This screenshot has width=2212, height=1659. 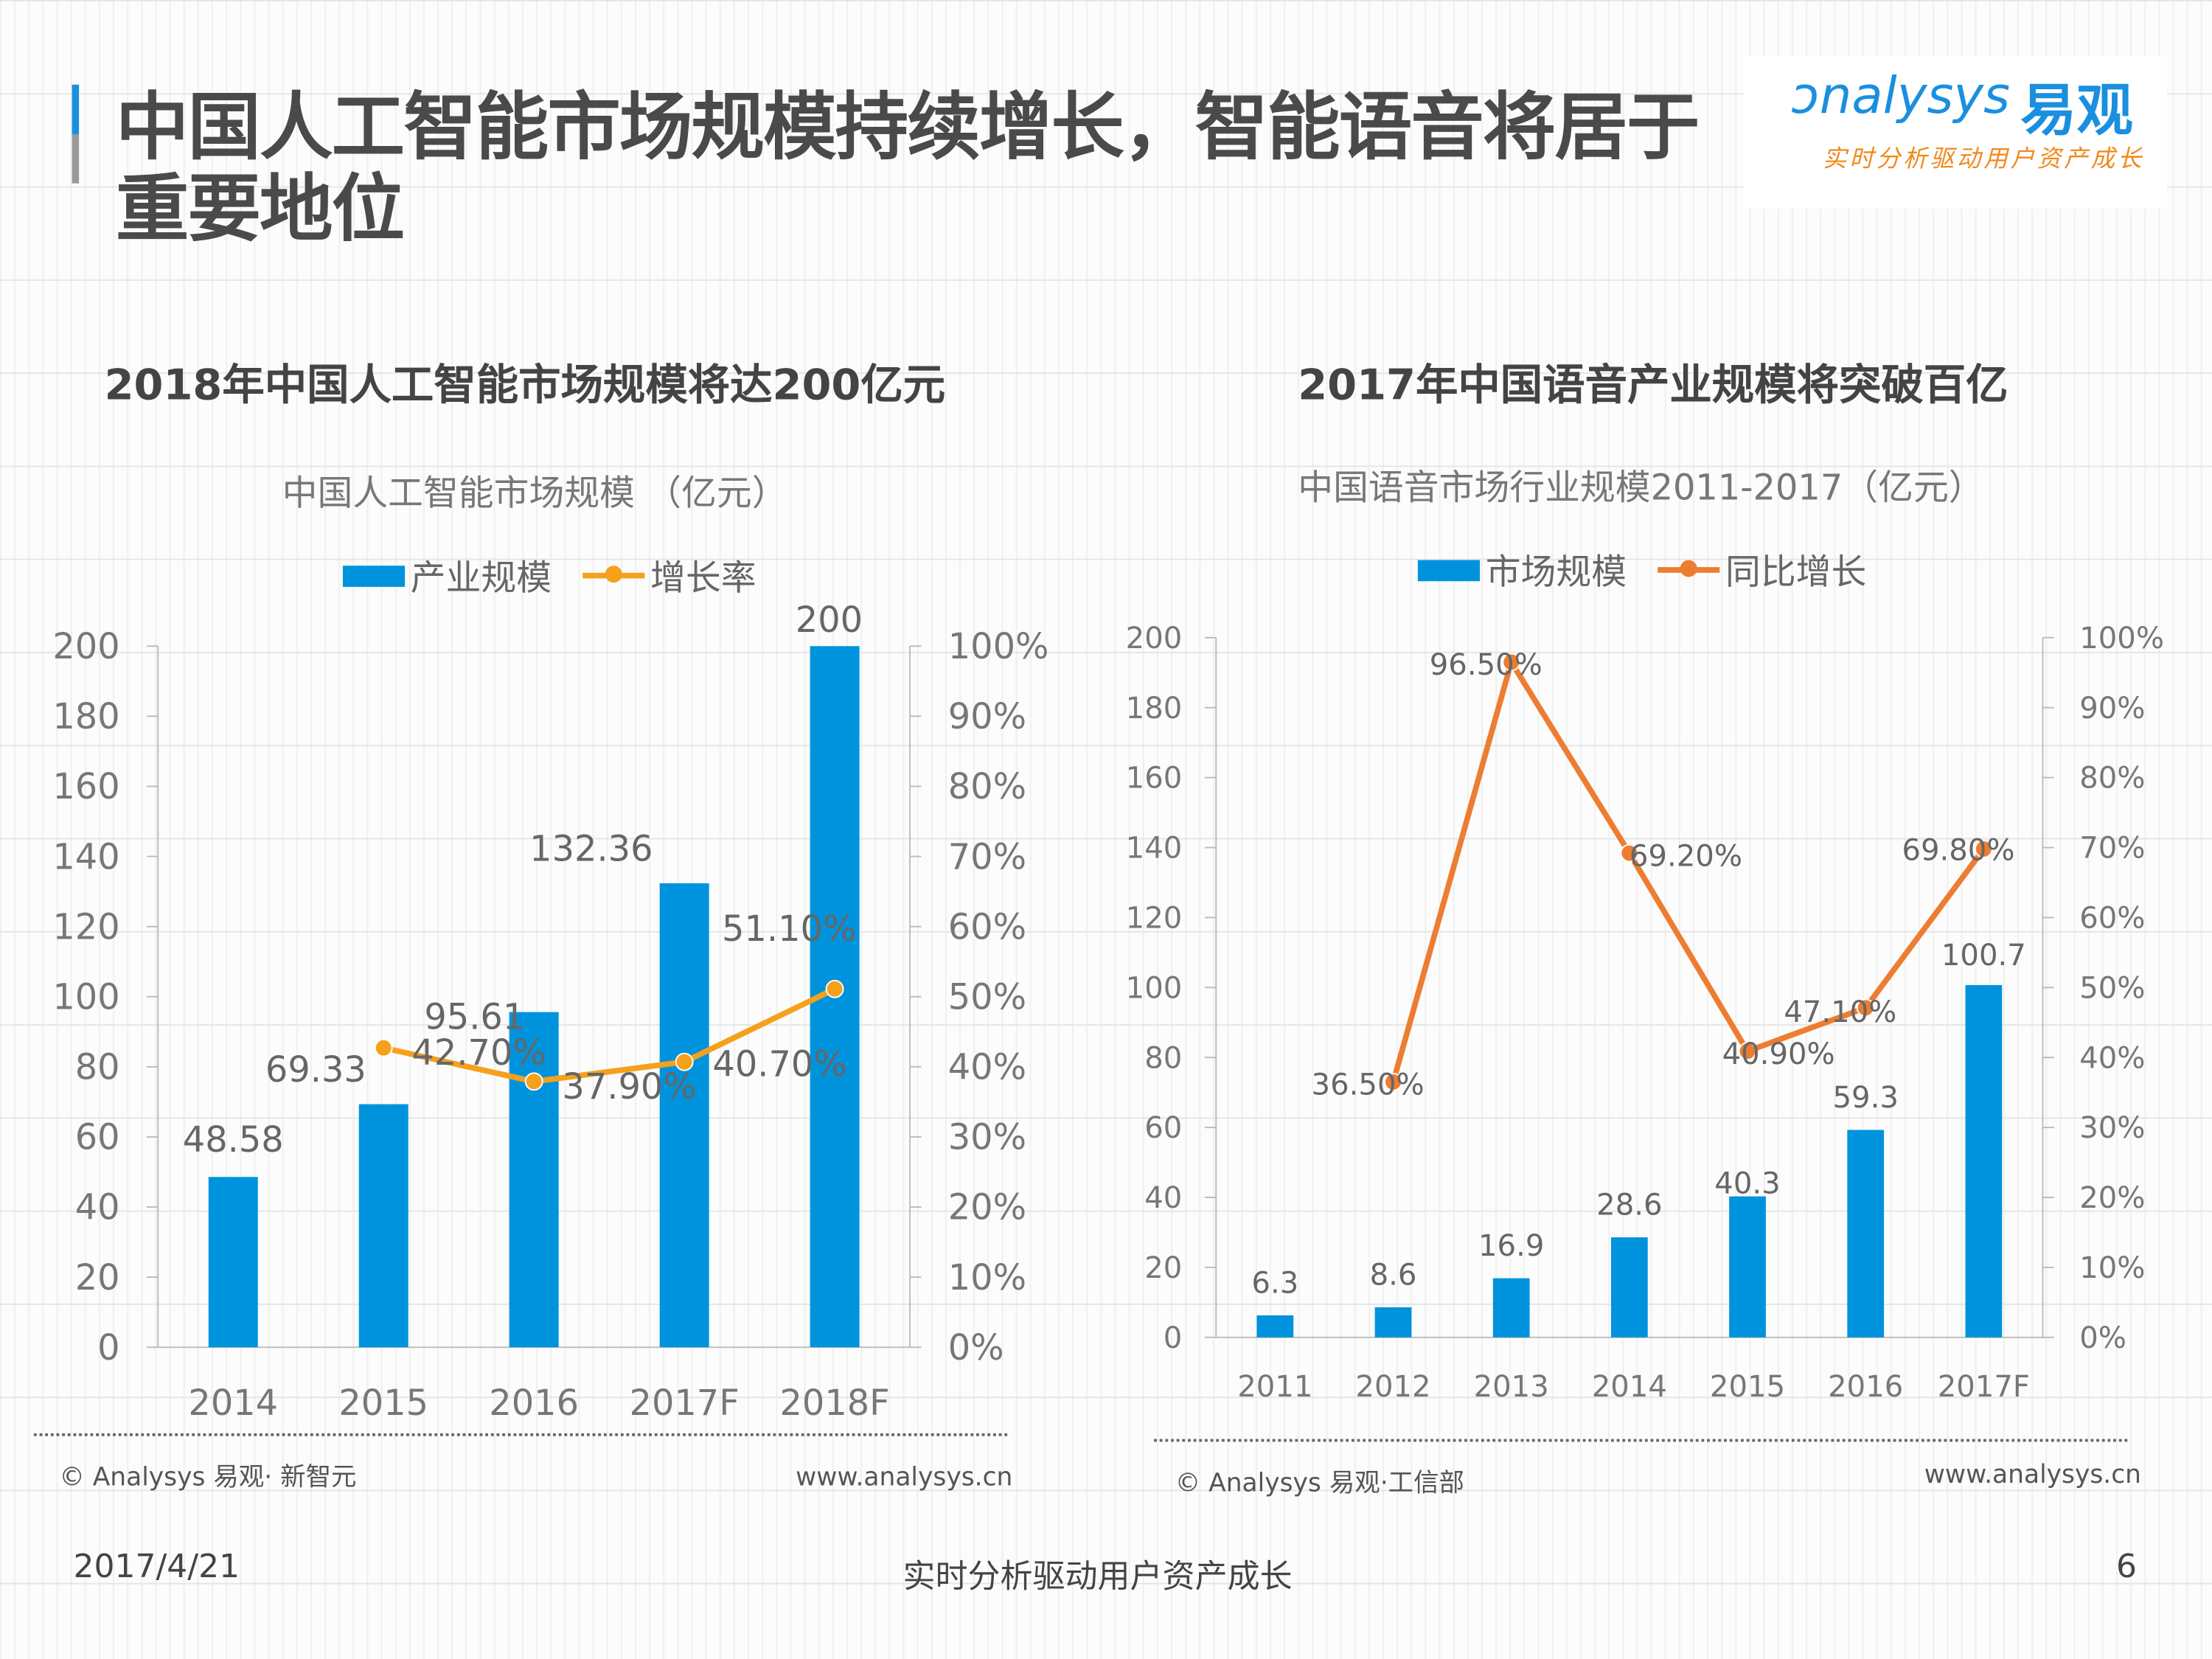 What do you see at coordinates (2112, 988) in the screenshot?
I see `y2-tick-label: 50%` at bounding box center [2112, 988].